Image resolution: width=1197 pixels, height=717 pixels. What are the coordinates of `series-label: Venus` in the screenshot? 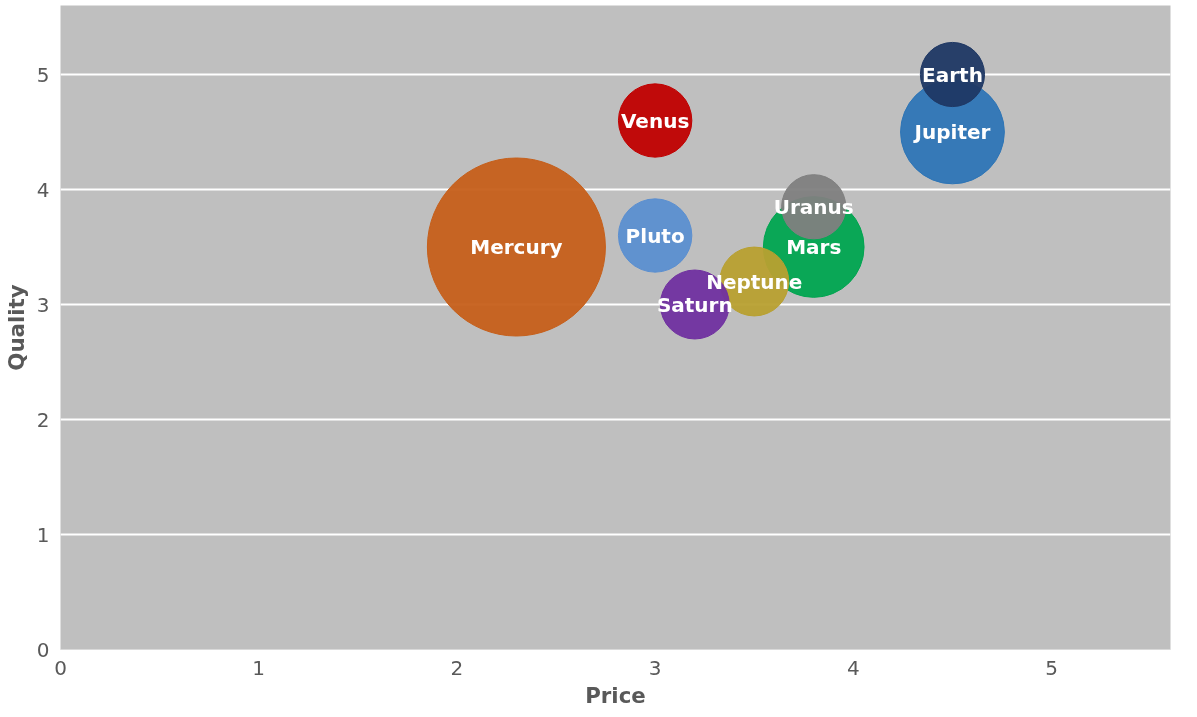 It's located at (655, 120).